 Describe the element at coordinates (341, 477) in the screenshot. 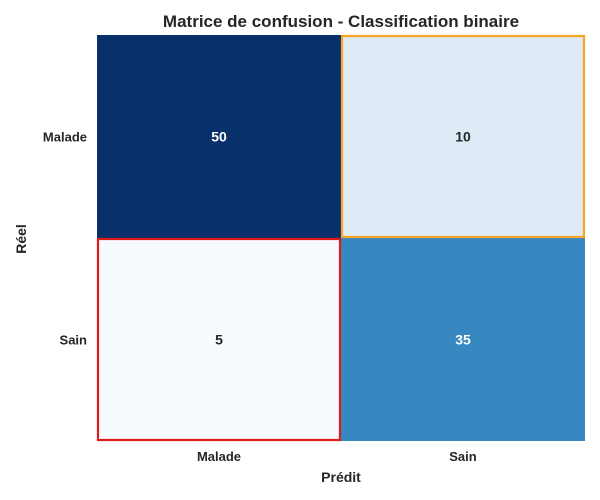

I see `x-axis-label: Prédit` at that location.